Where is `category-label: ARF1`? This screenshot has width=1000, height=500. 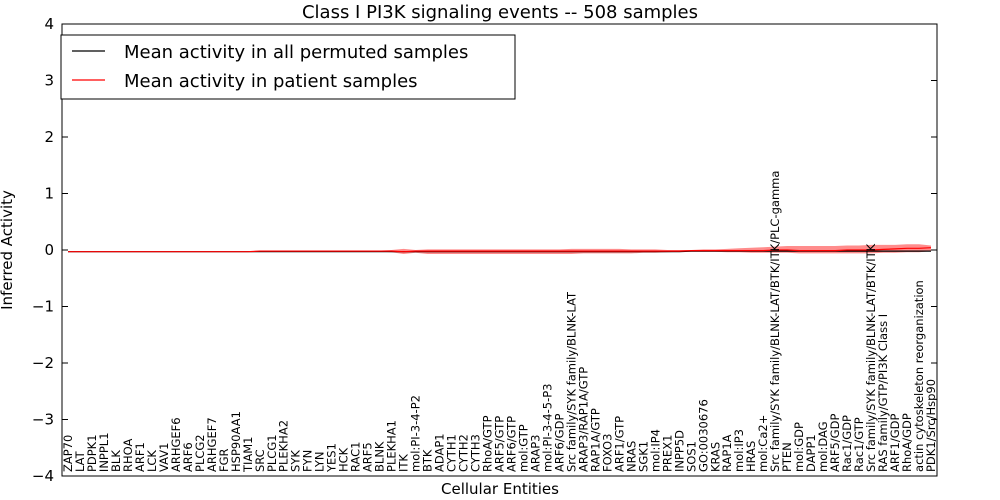 category-label: ARF1 is located at coordinates (140, 457).